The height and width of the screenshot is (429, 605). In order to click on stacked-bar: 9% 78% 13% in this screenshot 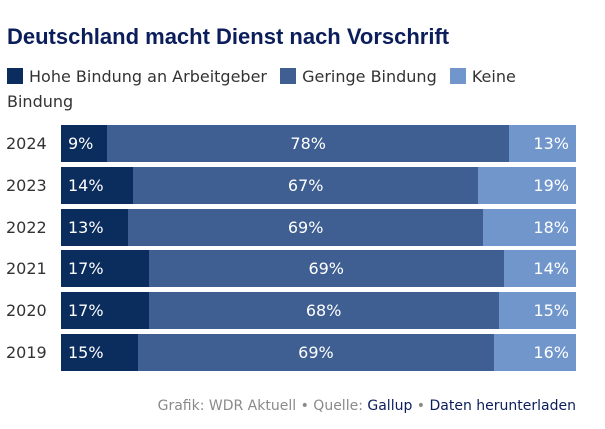, I will do `click(318, 143)`.